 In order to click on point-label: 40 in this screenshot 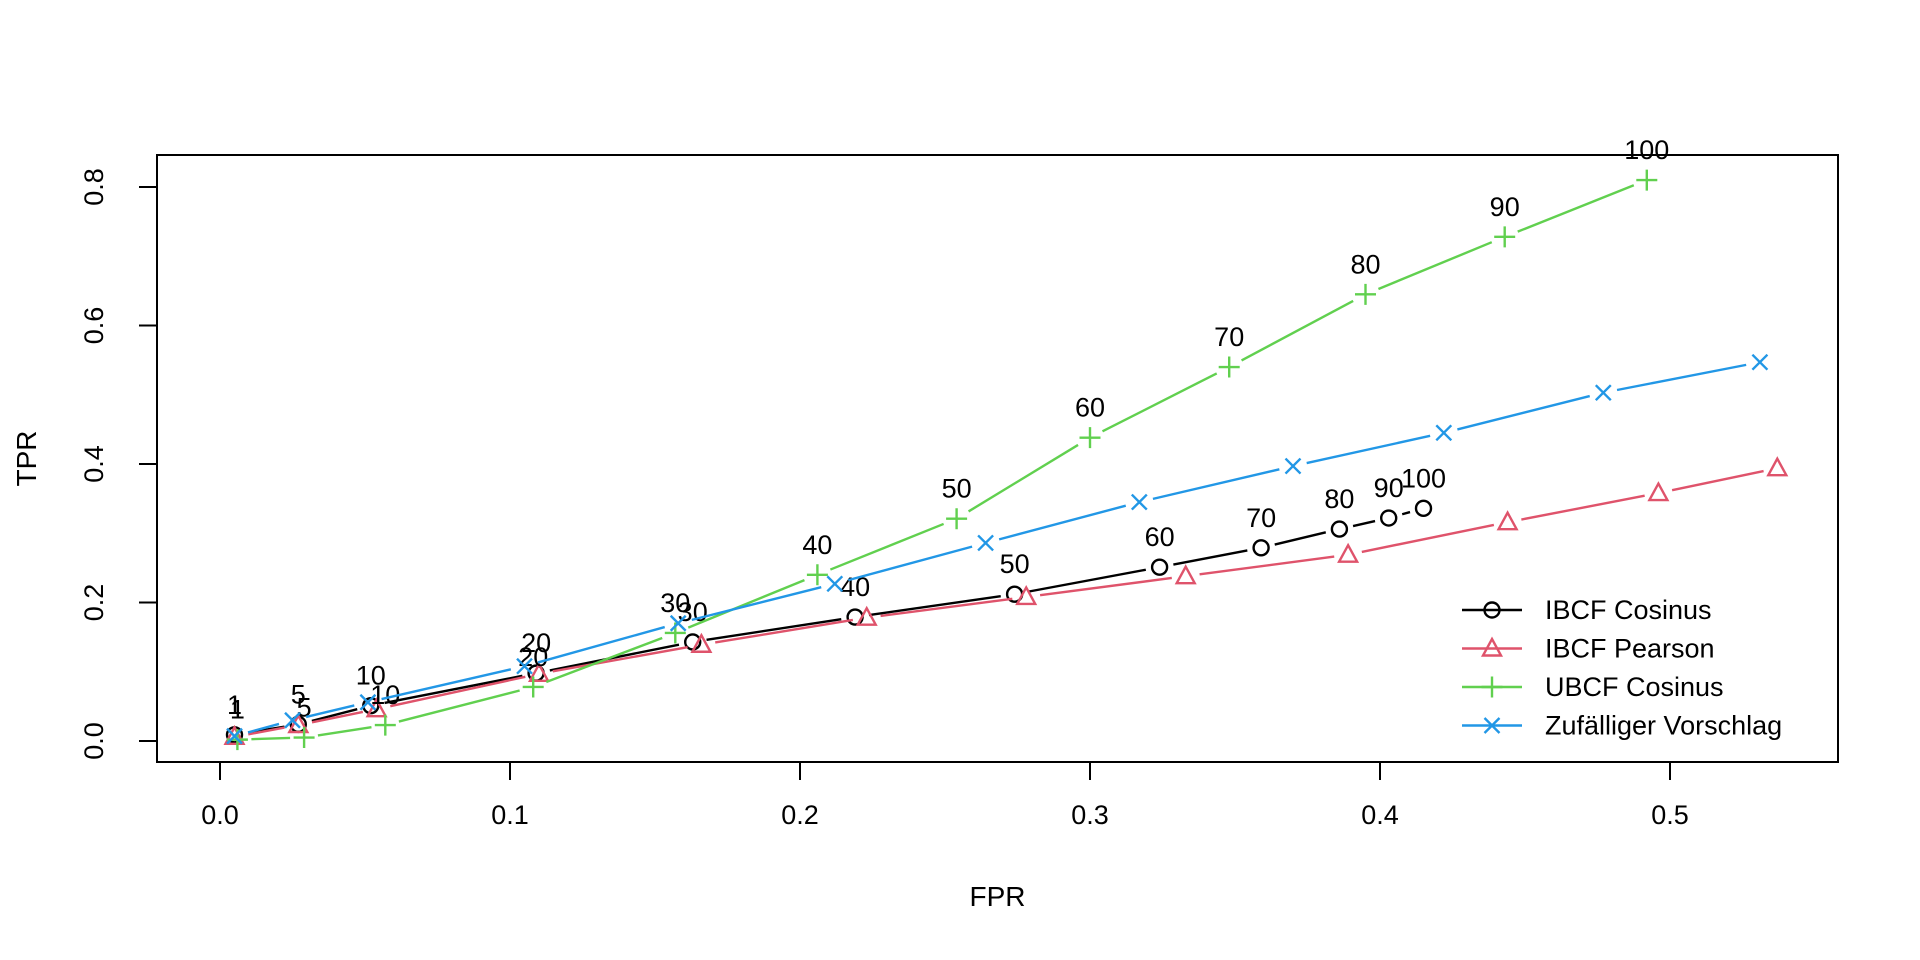, I will do `click(817, 545)`.